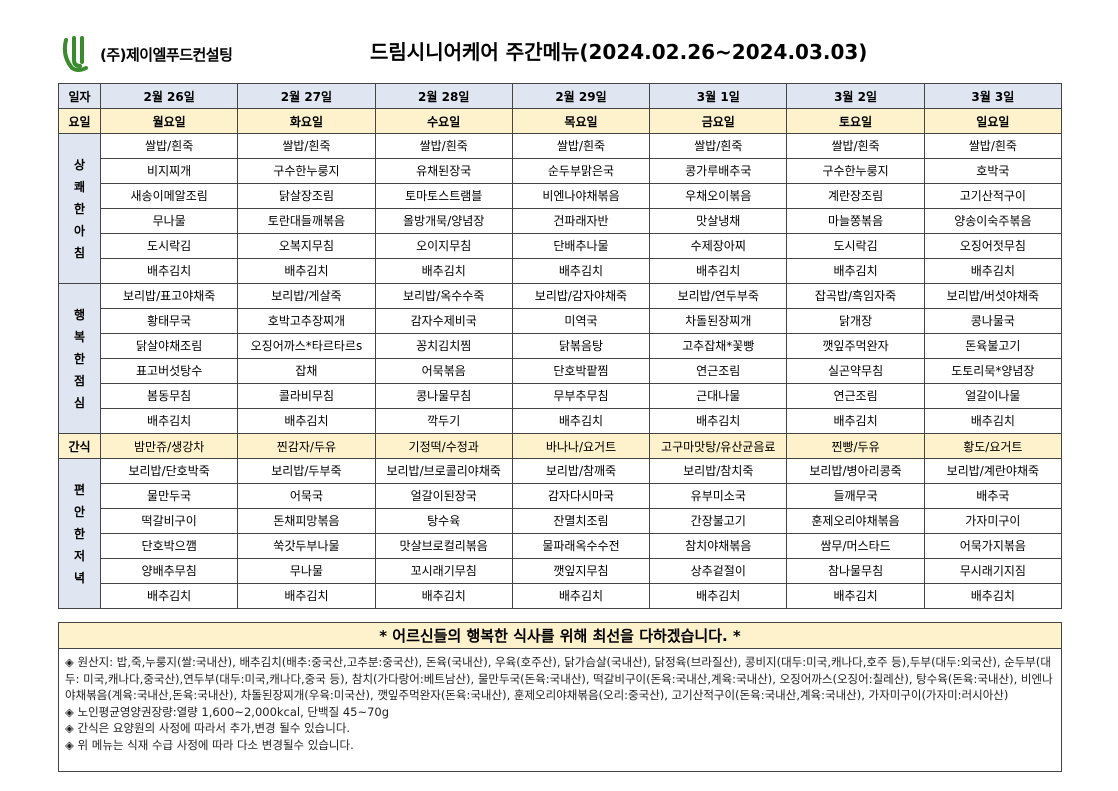 This screenshot has height=791, width=1118. I want to click on menu-item: 호박국, so click(993, 171).